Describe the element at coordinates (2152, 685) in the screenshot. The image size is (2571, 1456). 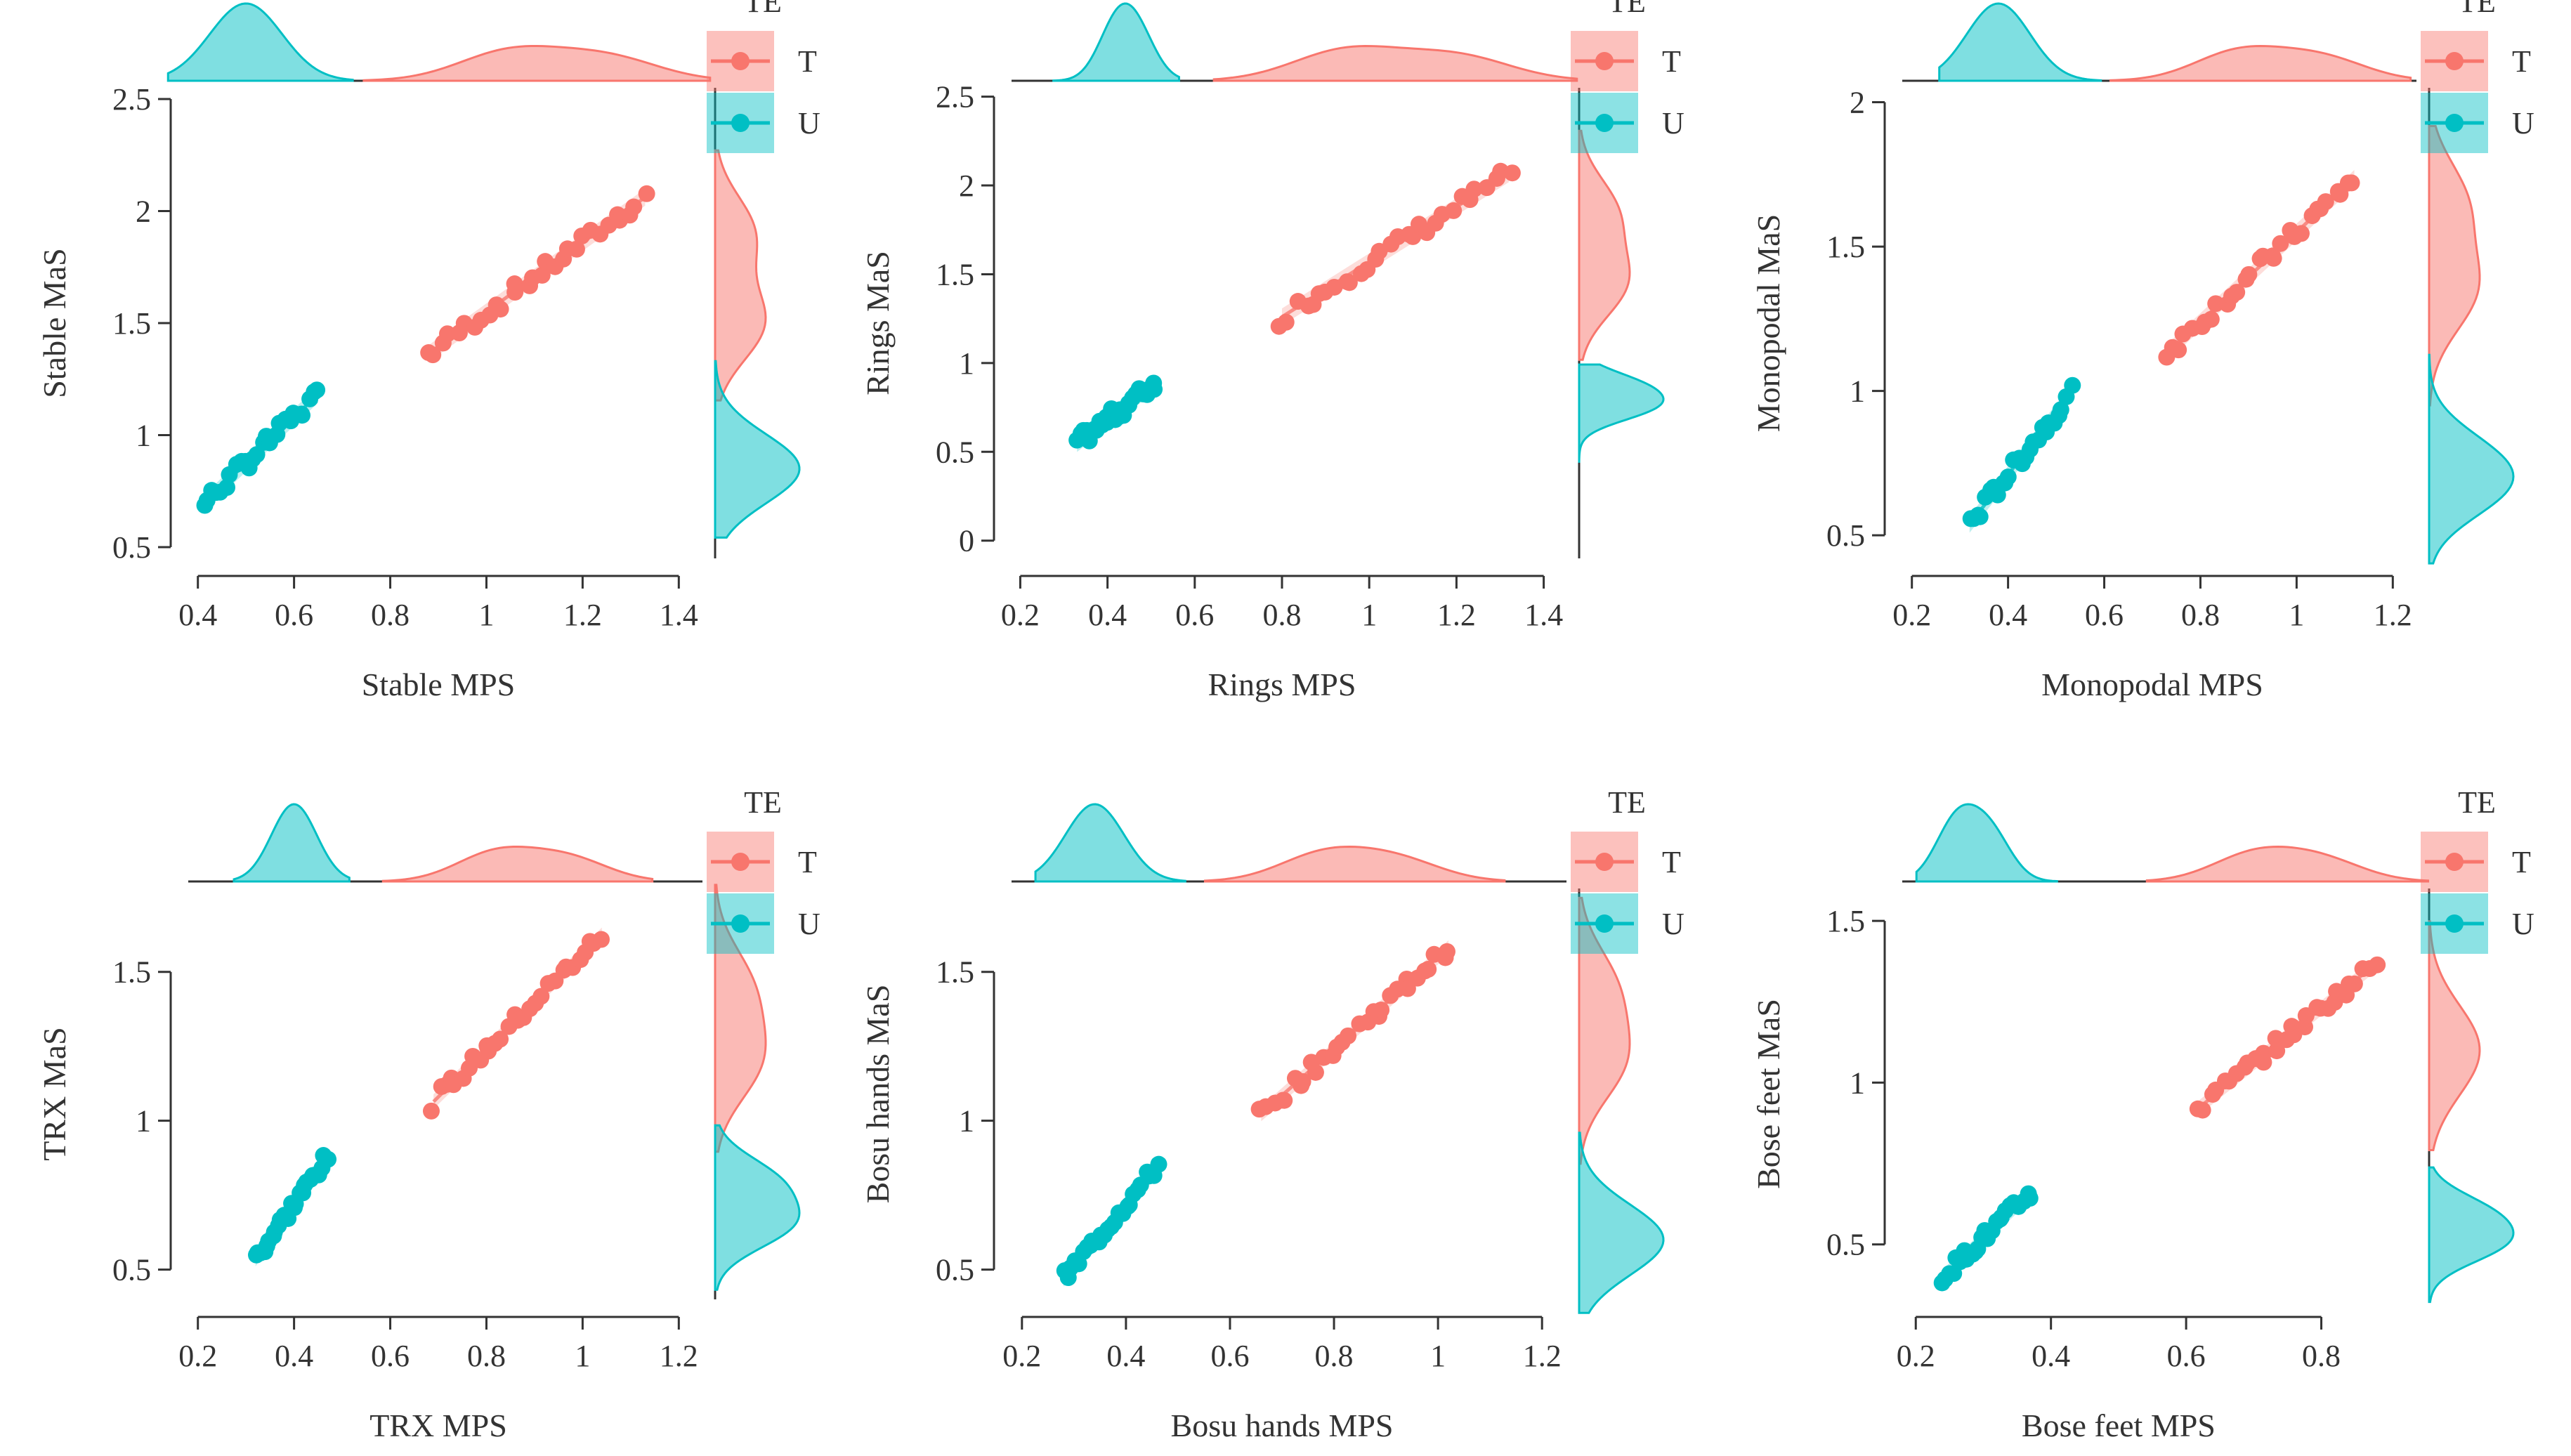
I see `x-axis-title: Monopodal MPS` at that location.